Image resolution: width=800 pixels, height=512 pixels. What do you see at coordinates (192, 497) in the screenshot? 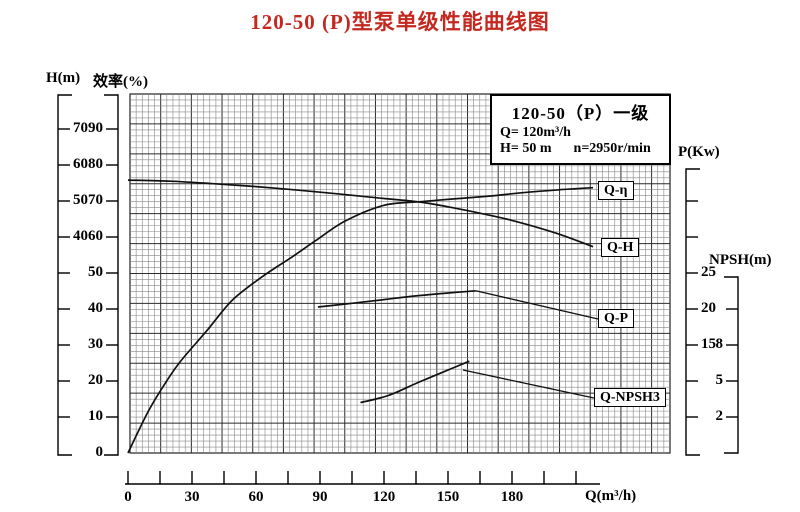
I see `q-tick-label: 30` at bounding box center [192, 497].